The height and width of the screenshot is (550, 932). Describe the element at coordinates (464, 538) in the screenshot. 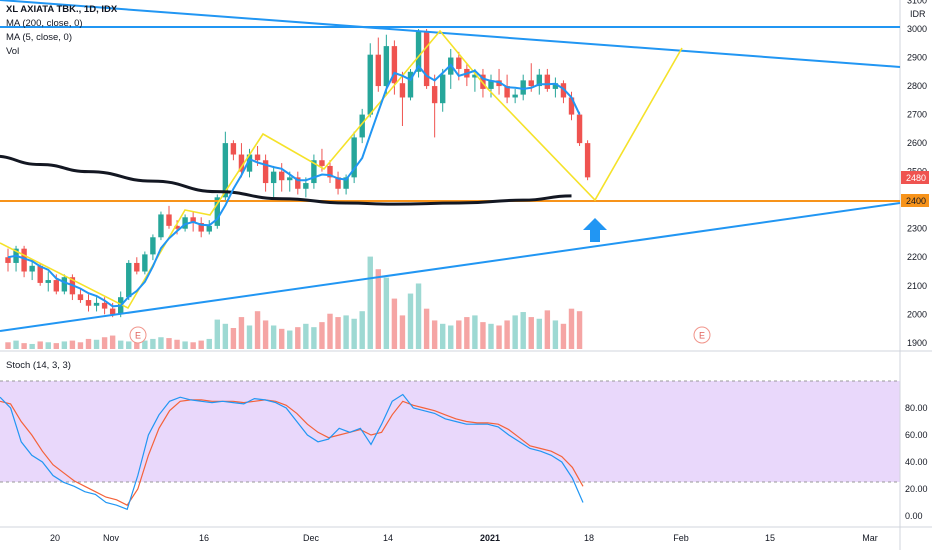

I see `time-axis: 20 Nov 16 Dec 14 2021 18 Feb 15 Mar` at that location.